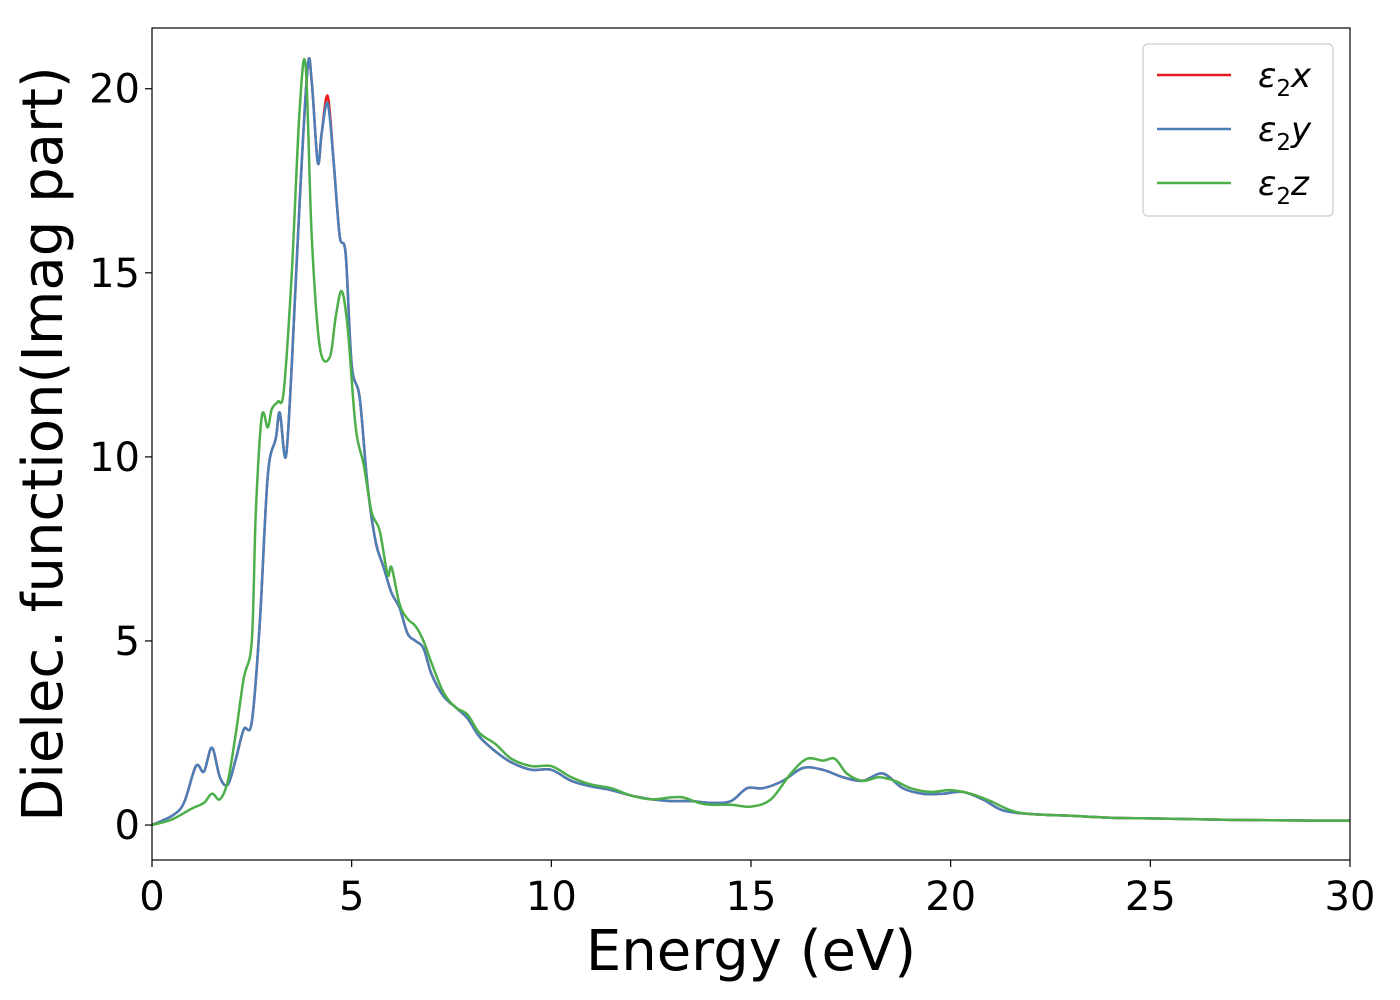 This screenshot has height=1000, width=1400. I want to click on legend-label: ε2x, so click(1285, 79).